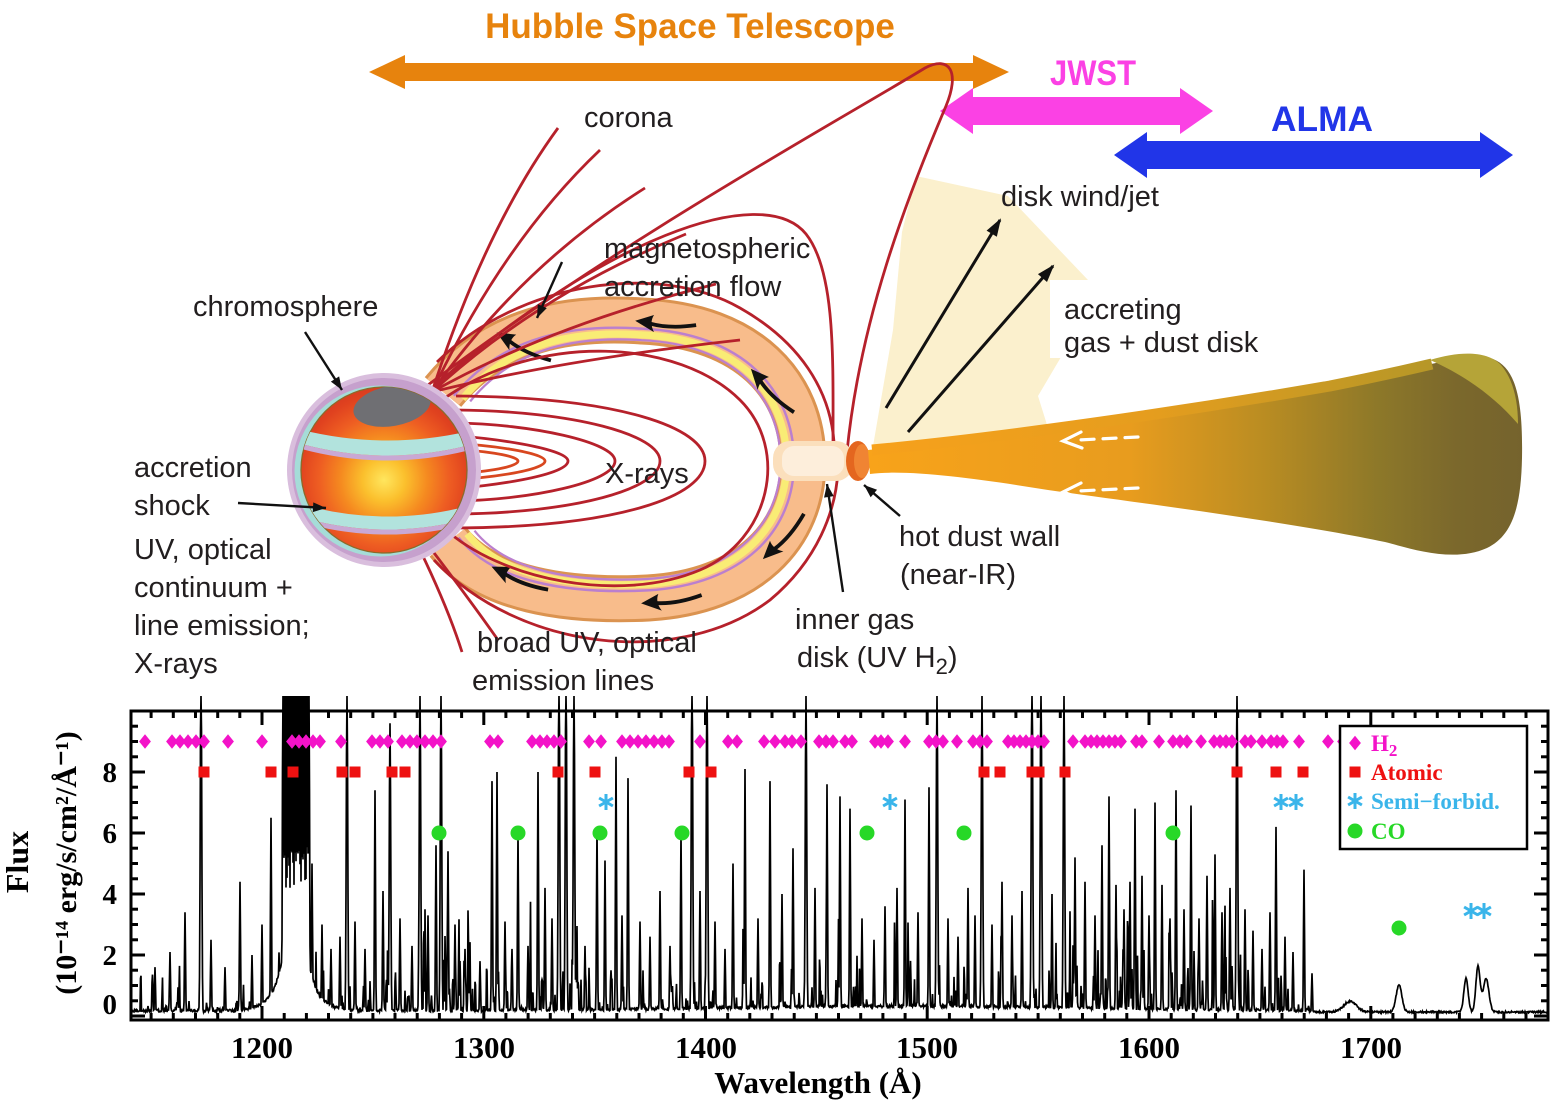 The image size is (1562, 1118). Describe the element at coordinates (854, 620) in the screenshot. I see `svg-text: inner gas` at that location.